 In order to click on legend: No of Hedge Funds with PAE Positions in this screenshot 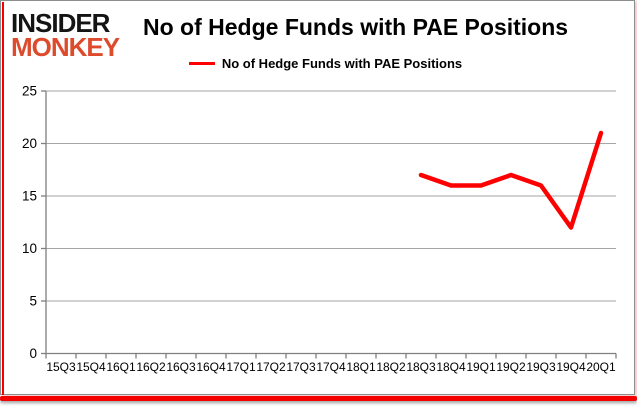, I will do `click(318, 63)`.